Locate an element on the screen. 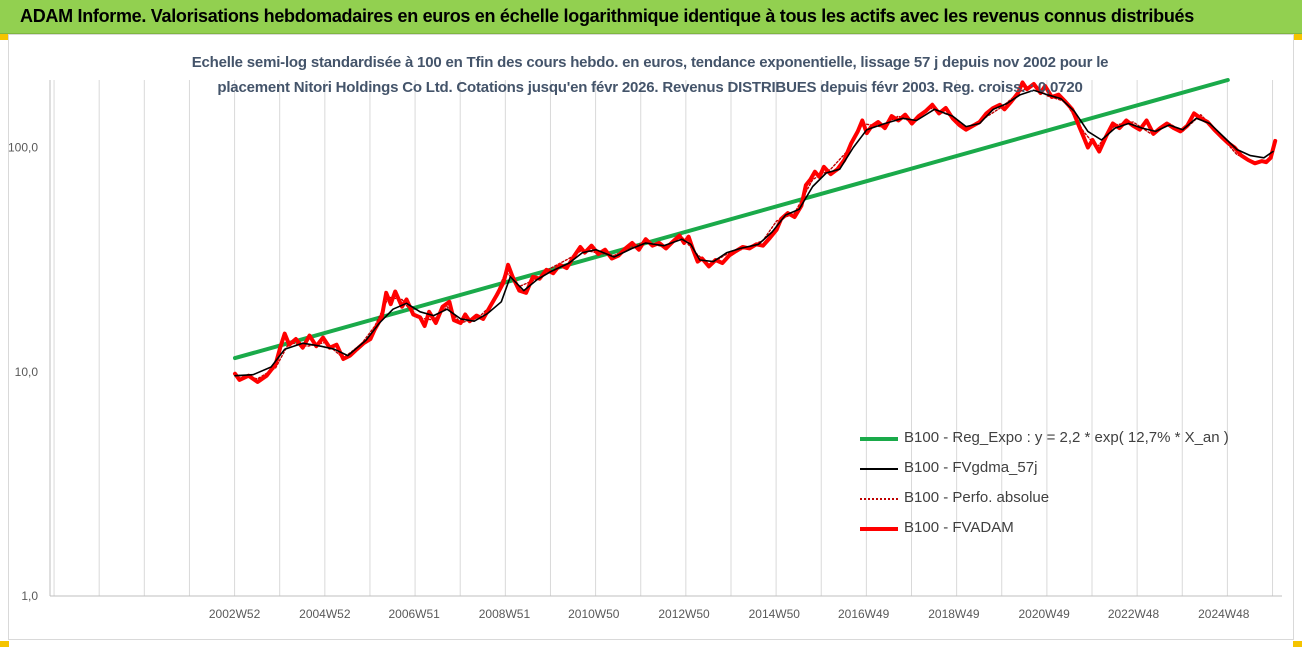  x-tick-label-1: 2004W52 is located at coordinates (325, 614).